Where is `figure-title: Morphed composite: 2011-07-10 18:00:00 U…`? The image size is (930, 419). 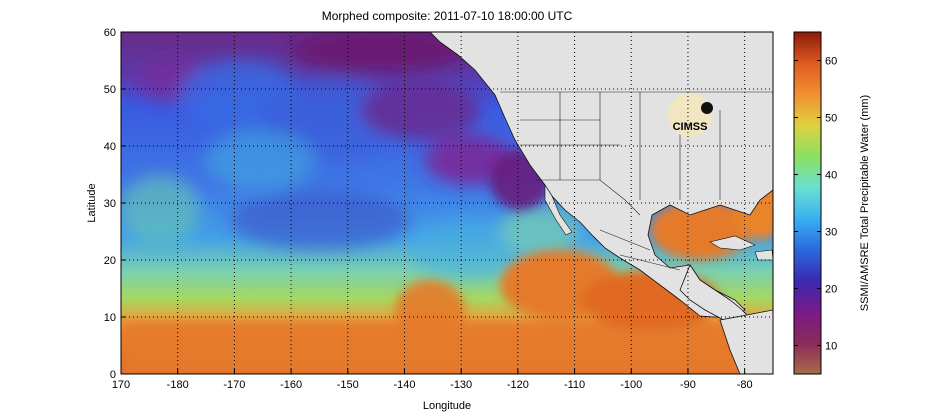
figure-title: Morphed composite: 2011-07-10 18:00:00 U… is located at coordinates (447, 16).